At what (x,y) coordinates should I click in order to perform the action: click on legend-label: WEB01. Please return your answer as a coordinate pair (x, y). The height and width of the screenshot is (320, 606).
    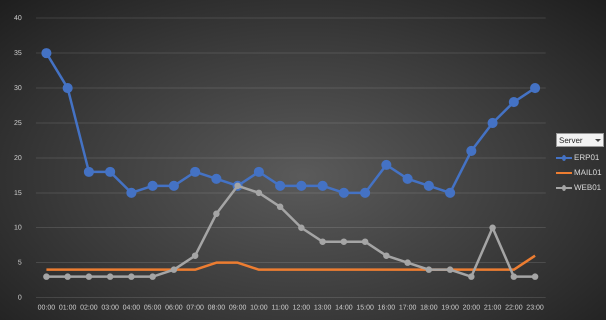
    Looking at the image, I should click on (588, 187).